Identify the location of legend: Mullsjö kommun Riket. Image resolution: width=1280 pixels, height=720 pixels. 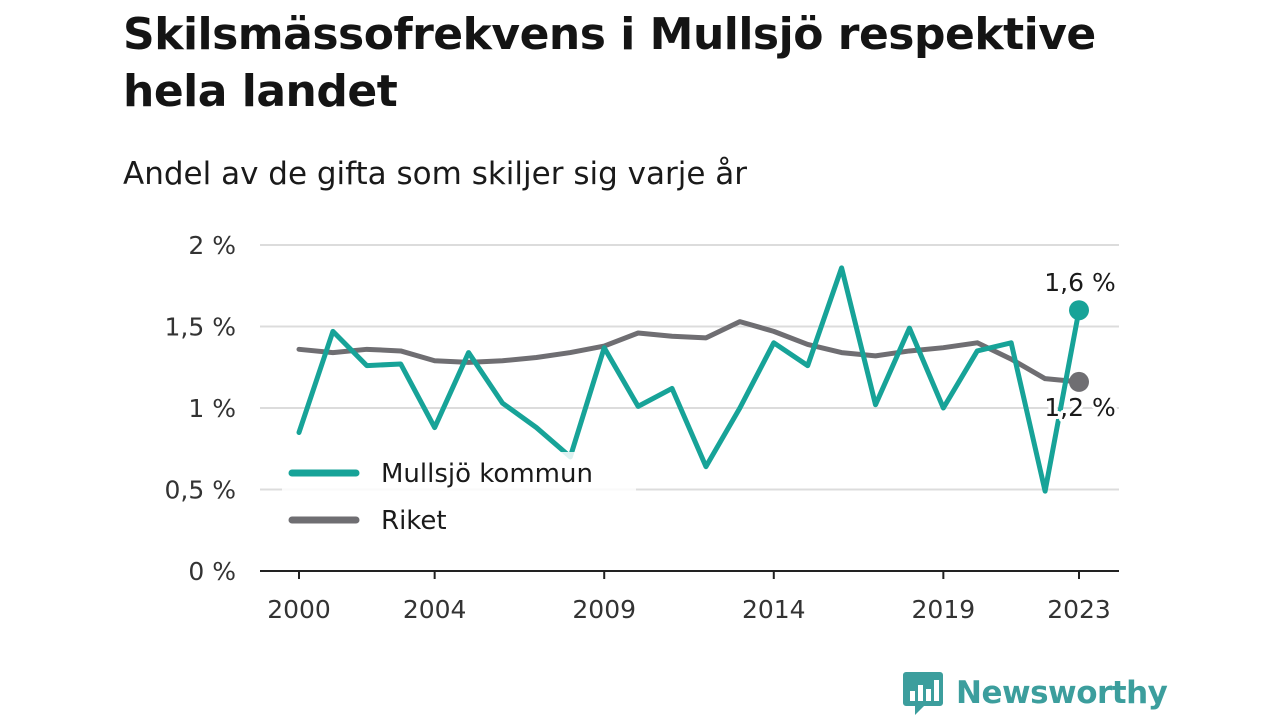
(459, 494).